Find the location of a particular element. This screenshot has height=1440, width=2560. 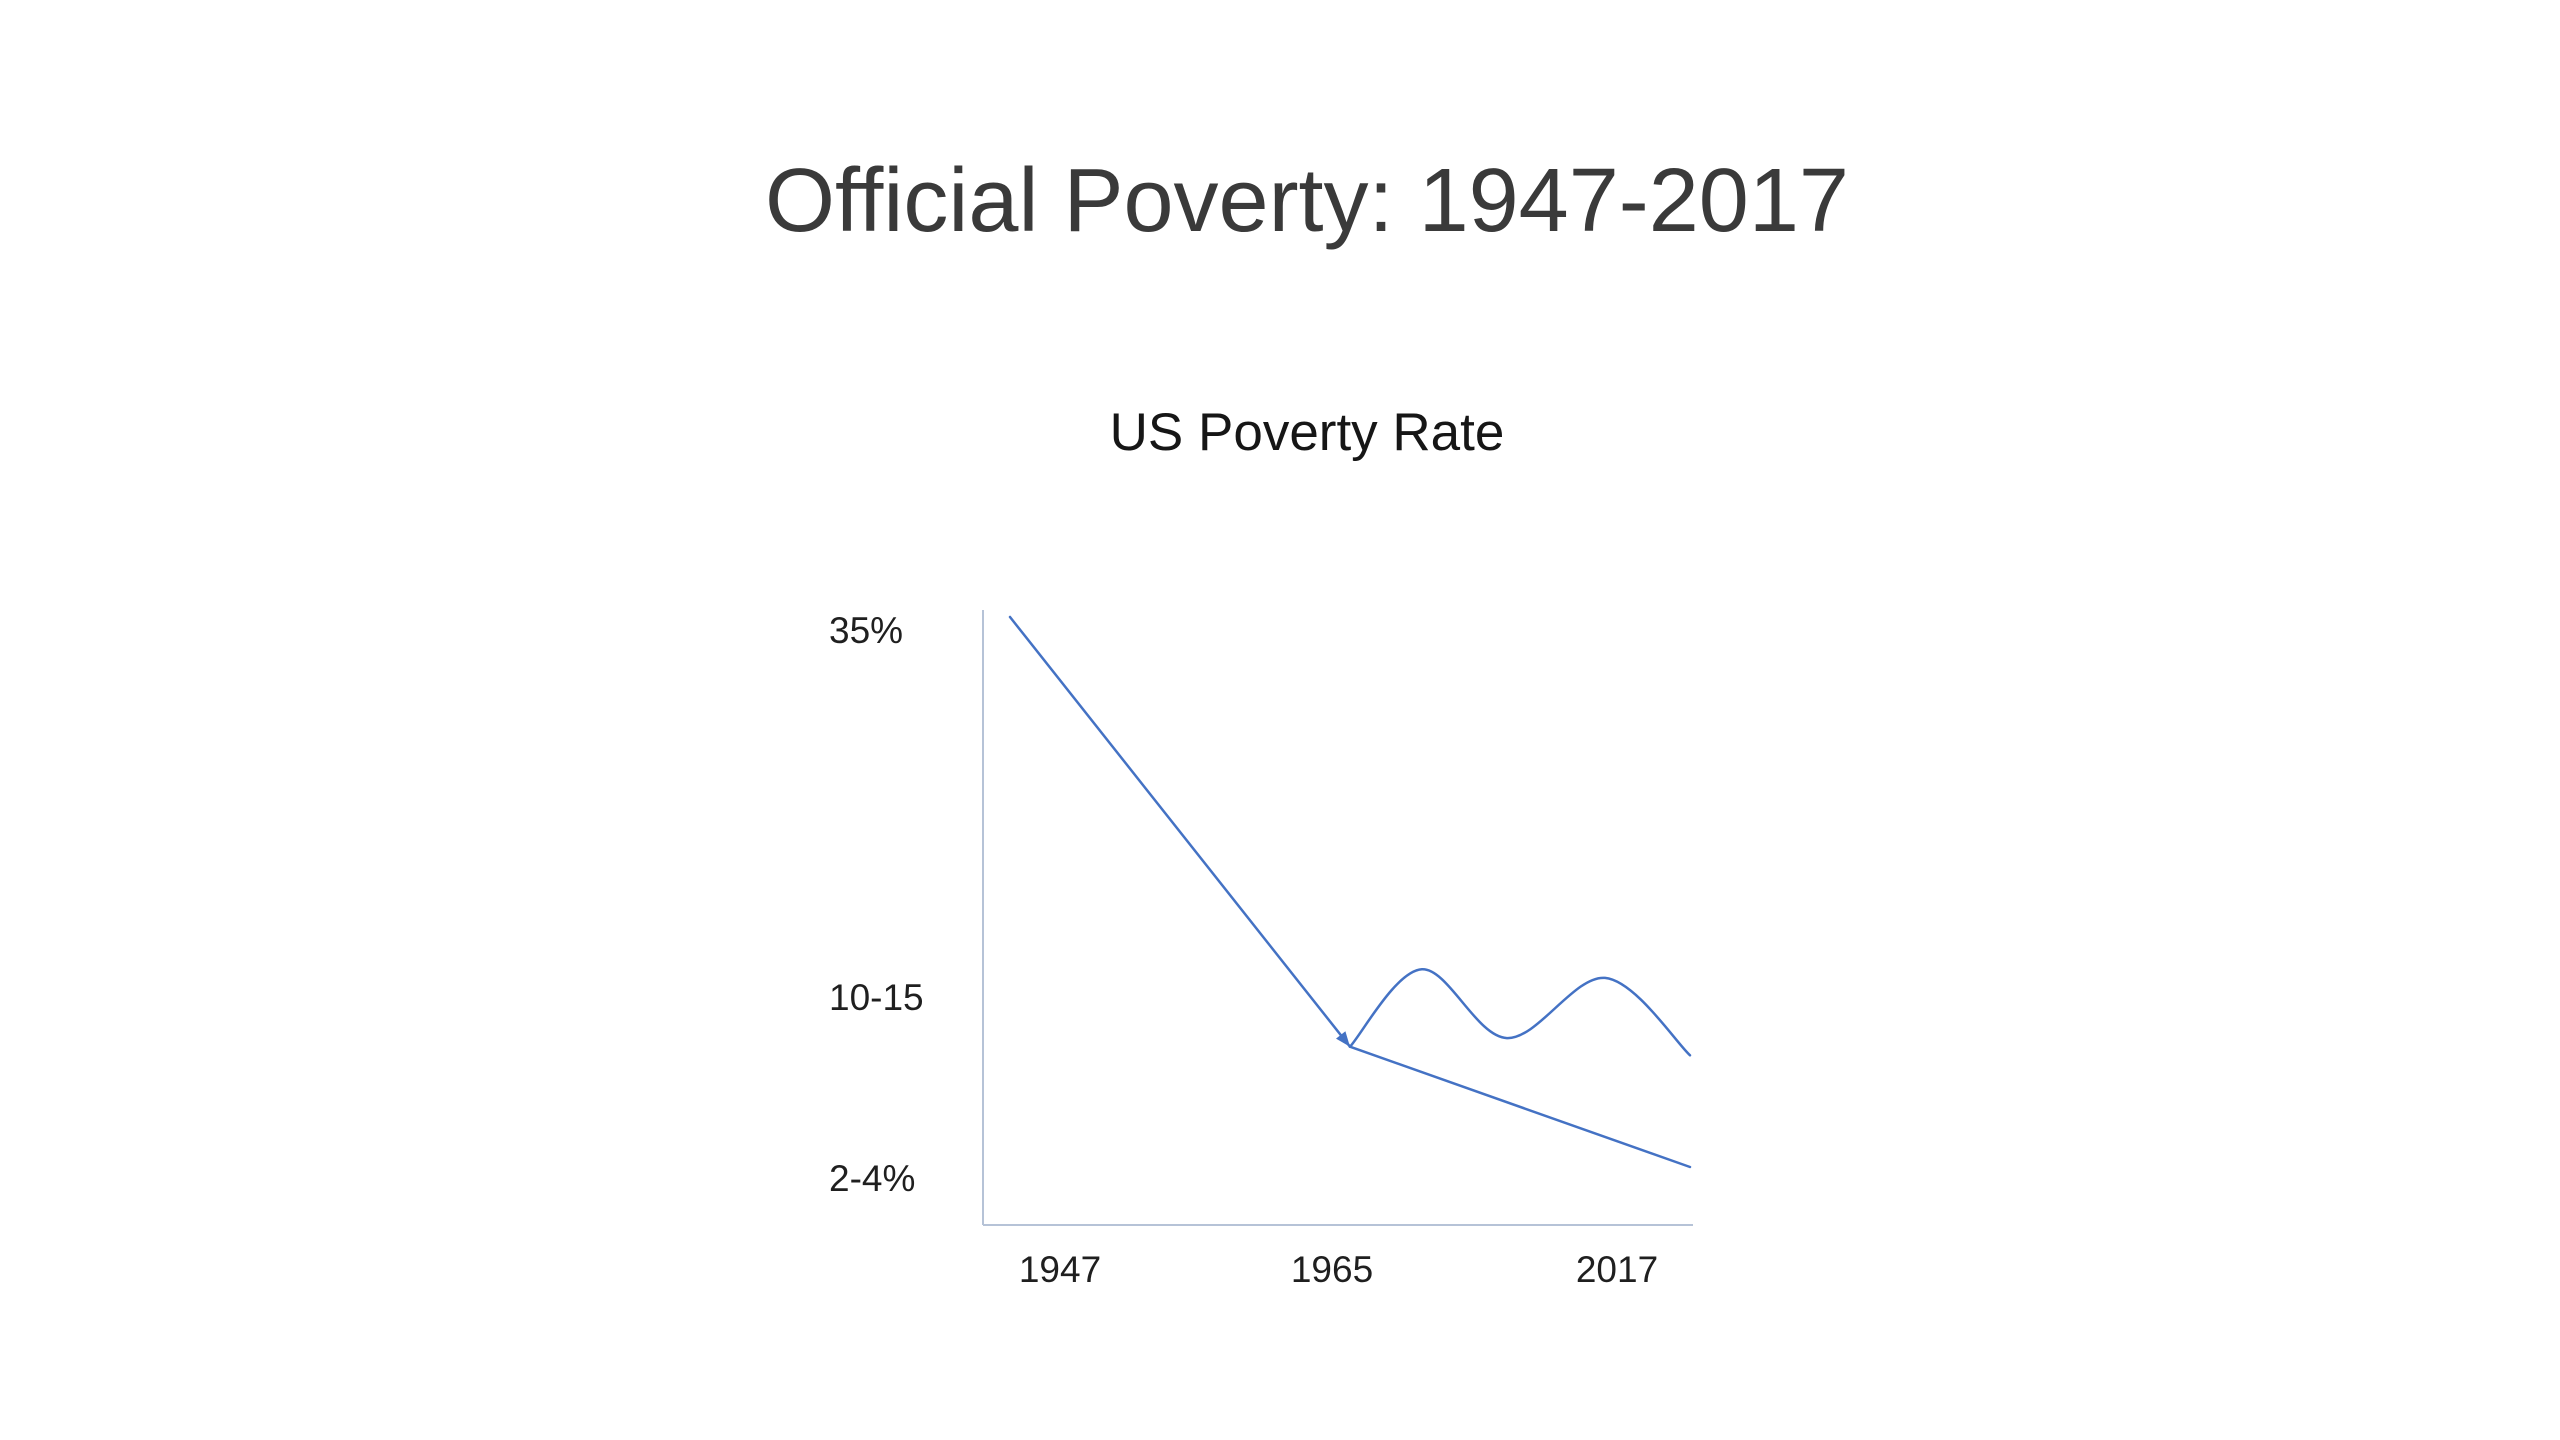

series-official-poverty-fluctuation-1965-2017 is located at coordinates (1520, 1012).